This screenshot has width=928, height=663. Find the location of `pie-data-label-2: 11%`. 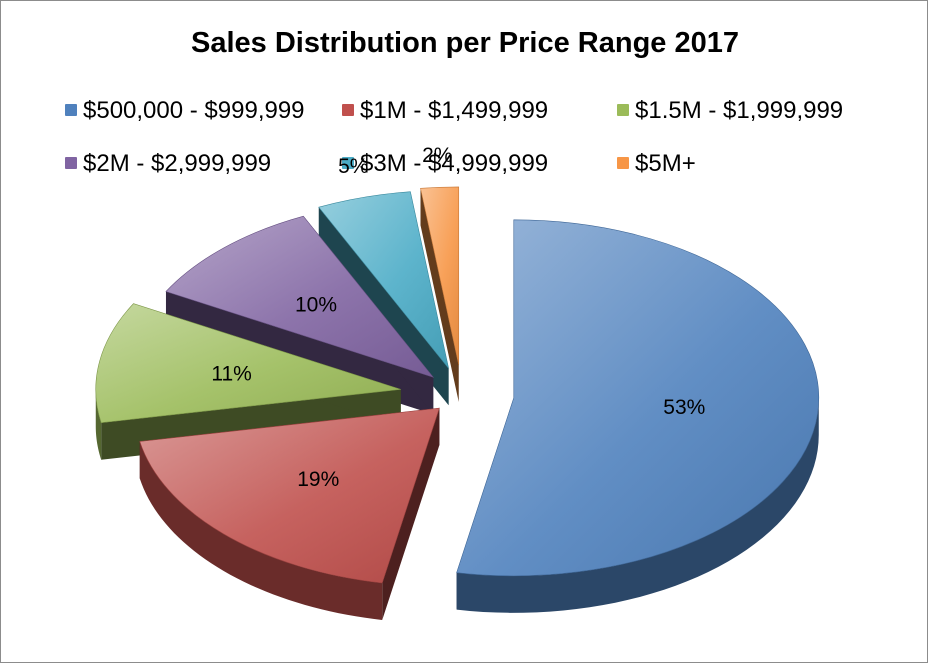

pie-data-label-2: 11% is located at coordinates (231, 374).